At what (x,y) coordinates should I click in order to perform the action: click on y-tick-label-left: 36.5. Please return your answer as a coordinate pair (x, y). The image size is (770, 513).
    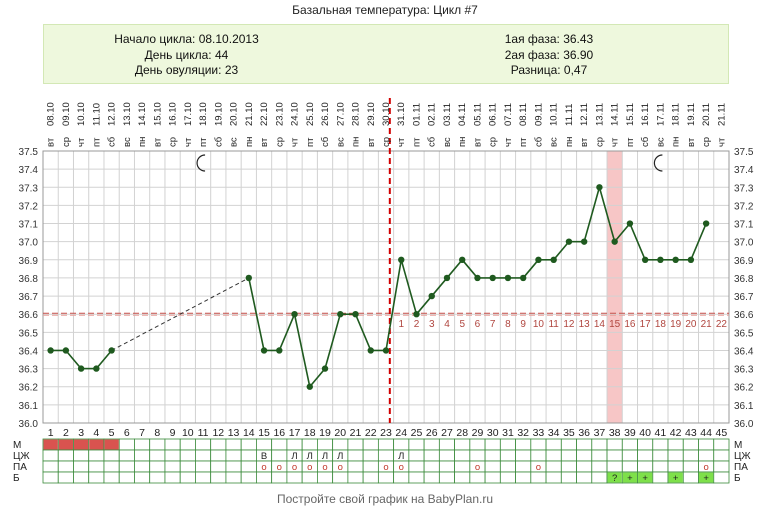
    Looking at the image, I should click on (29, 333).